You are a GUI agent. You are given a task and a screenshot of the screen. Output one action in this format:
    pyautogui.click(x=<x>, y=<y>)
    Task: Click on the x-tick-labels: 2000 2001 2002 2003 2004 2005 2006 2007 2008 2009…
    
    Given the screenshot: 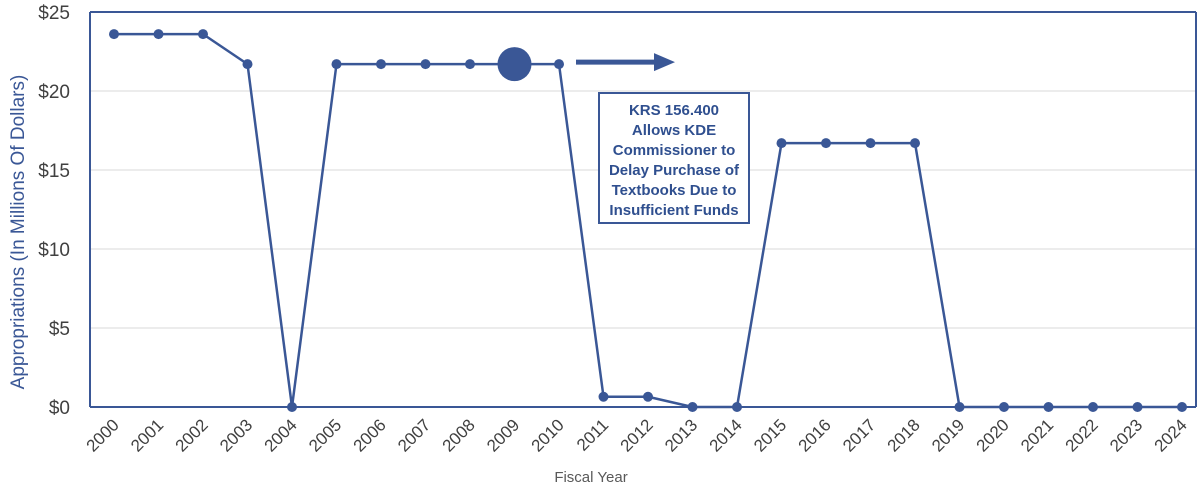 What is the action you would take?
    pyautogui.click(x=637, y=435)
    